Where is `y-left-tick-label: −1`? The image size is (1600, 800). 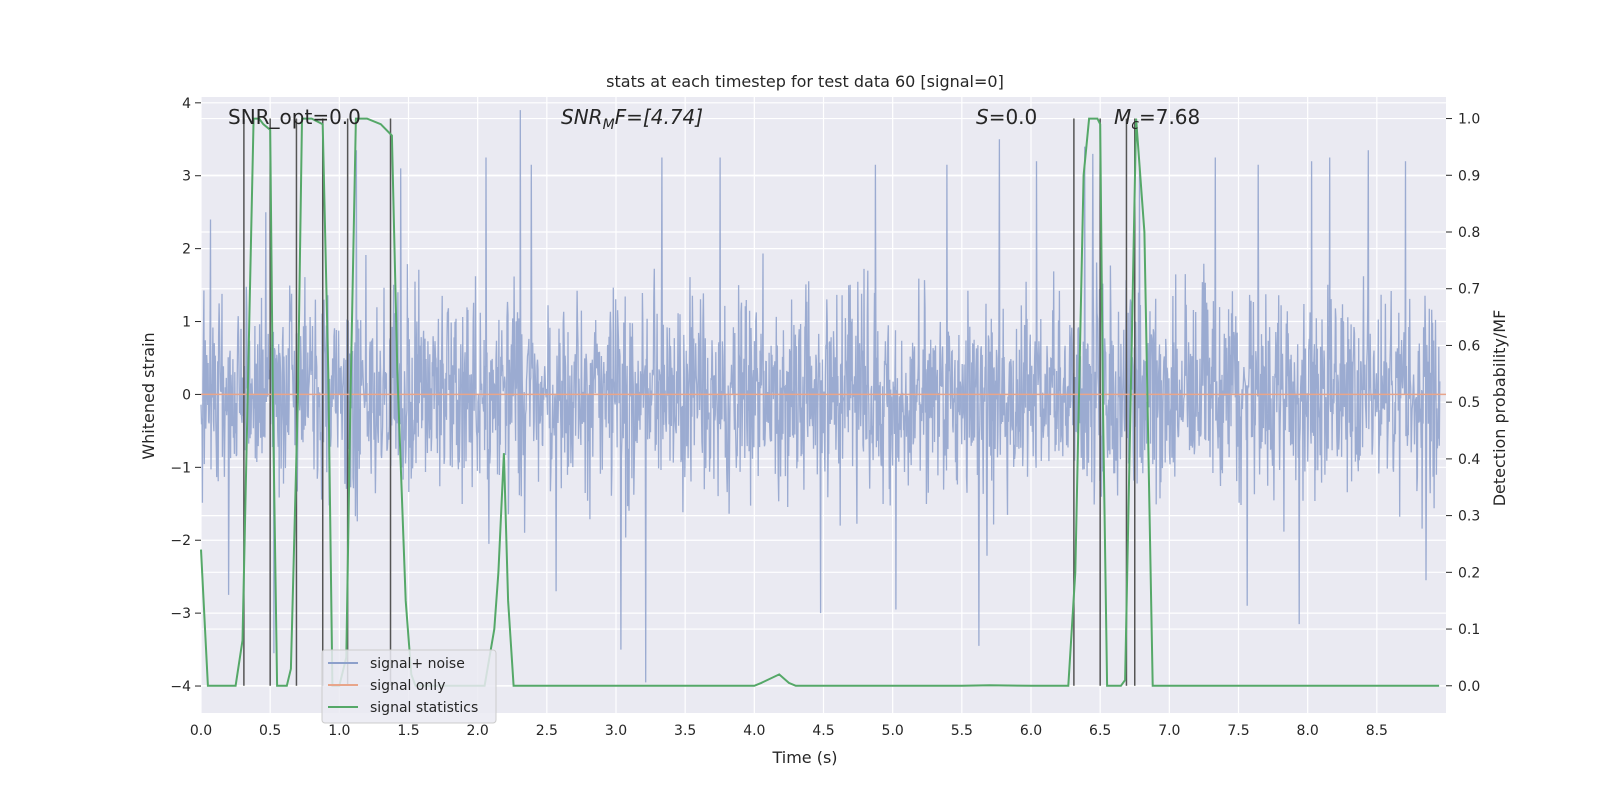
y-left-tick-label: −1 is located at coordinates (180, 468).